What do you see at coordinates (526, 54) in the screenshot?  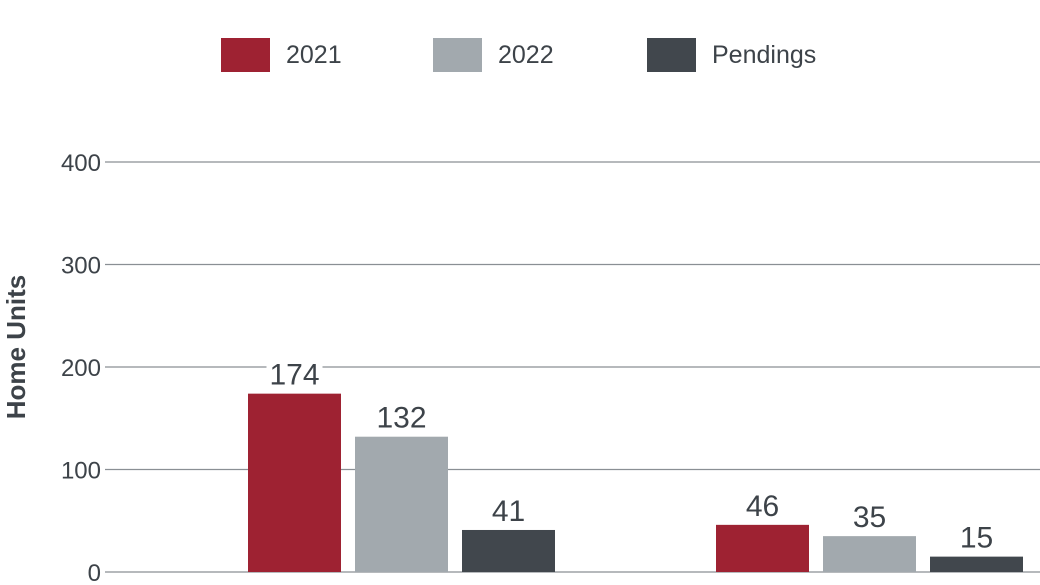 I see `legend-label-2022: 2022` at bounding box center [526, 54].